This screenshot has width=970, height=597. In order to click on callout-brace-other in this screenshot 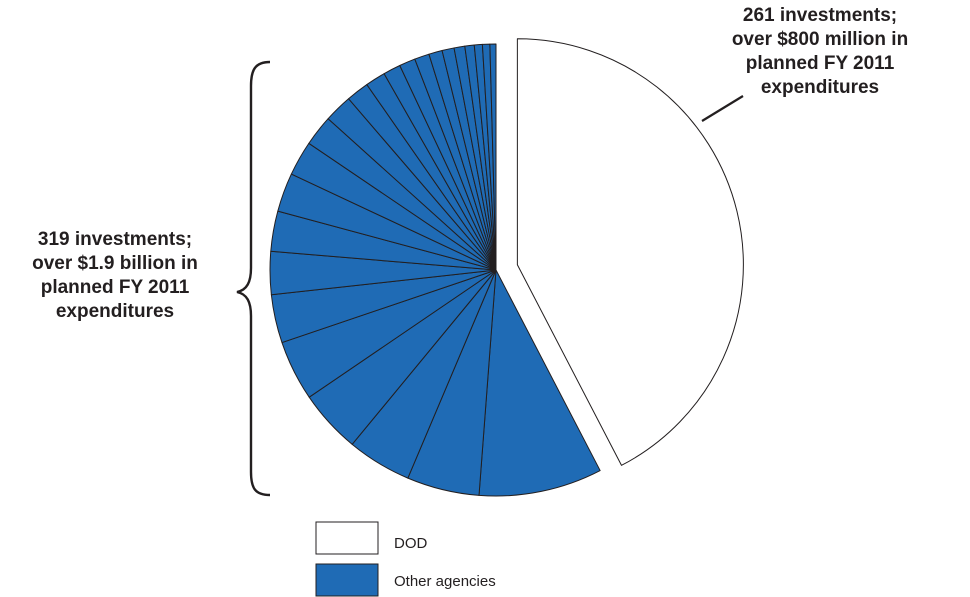, I will do `click(253, 278)`.